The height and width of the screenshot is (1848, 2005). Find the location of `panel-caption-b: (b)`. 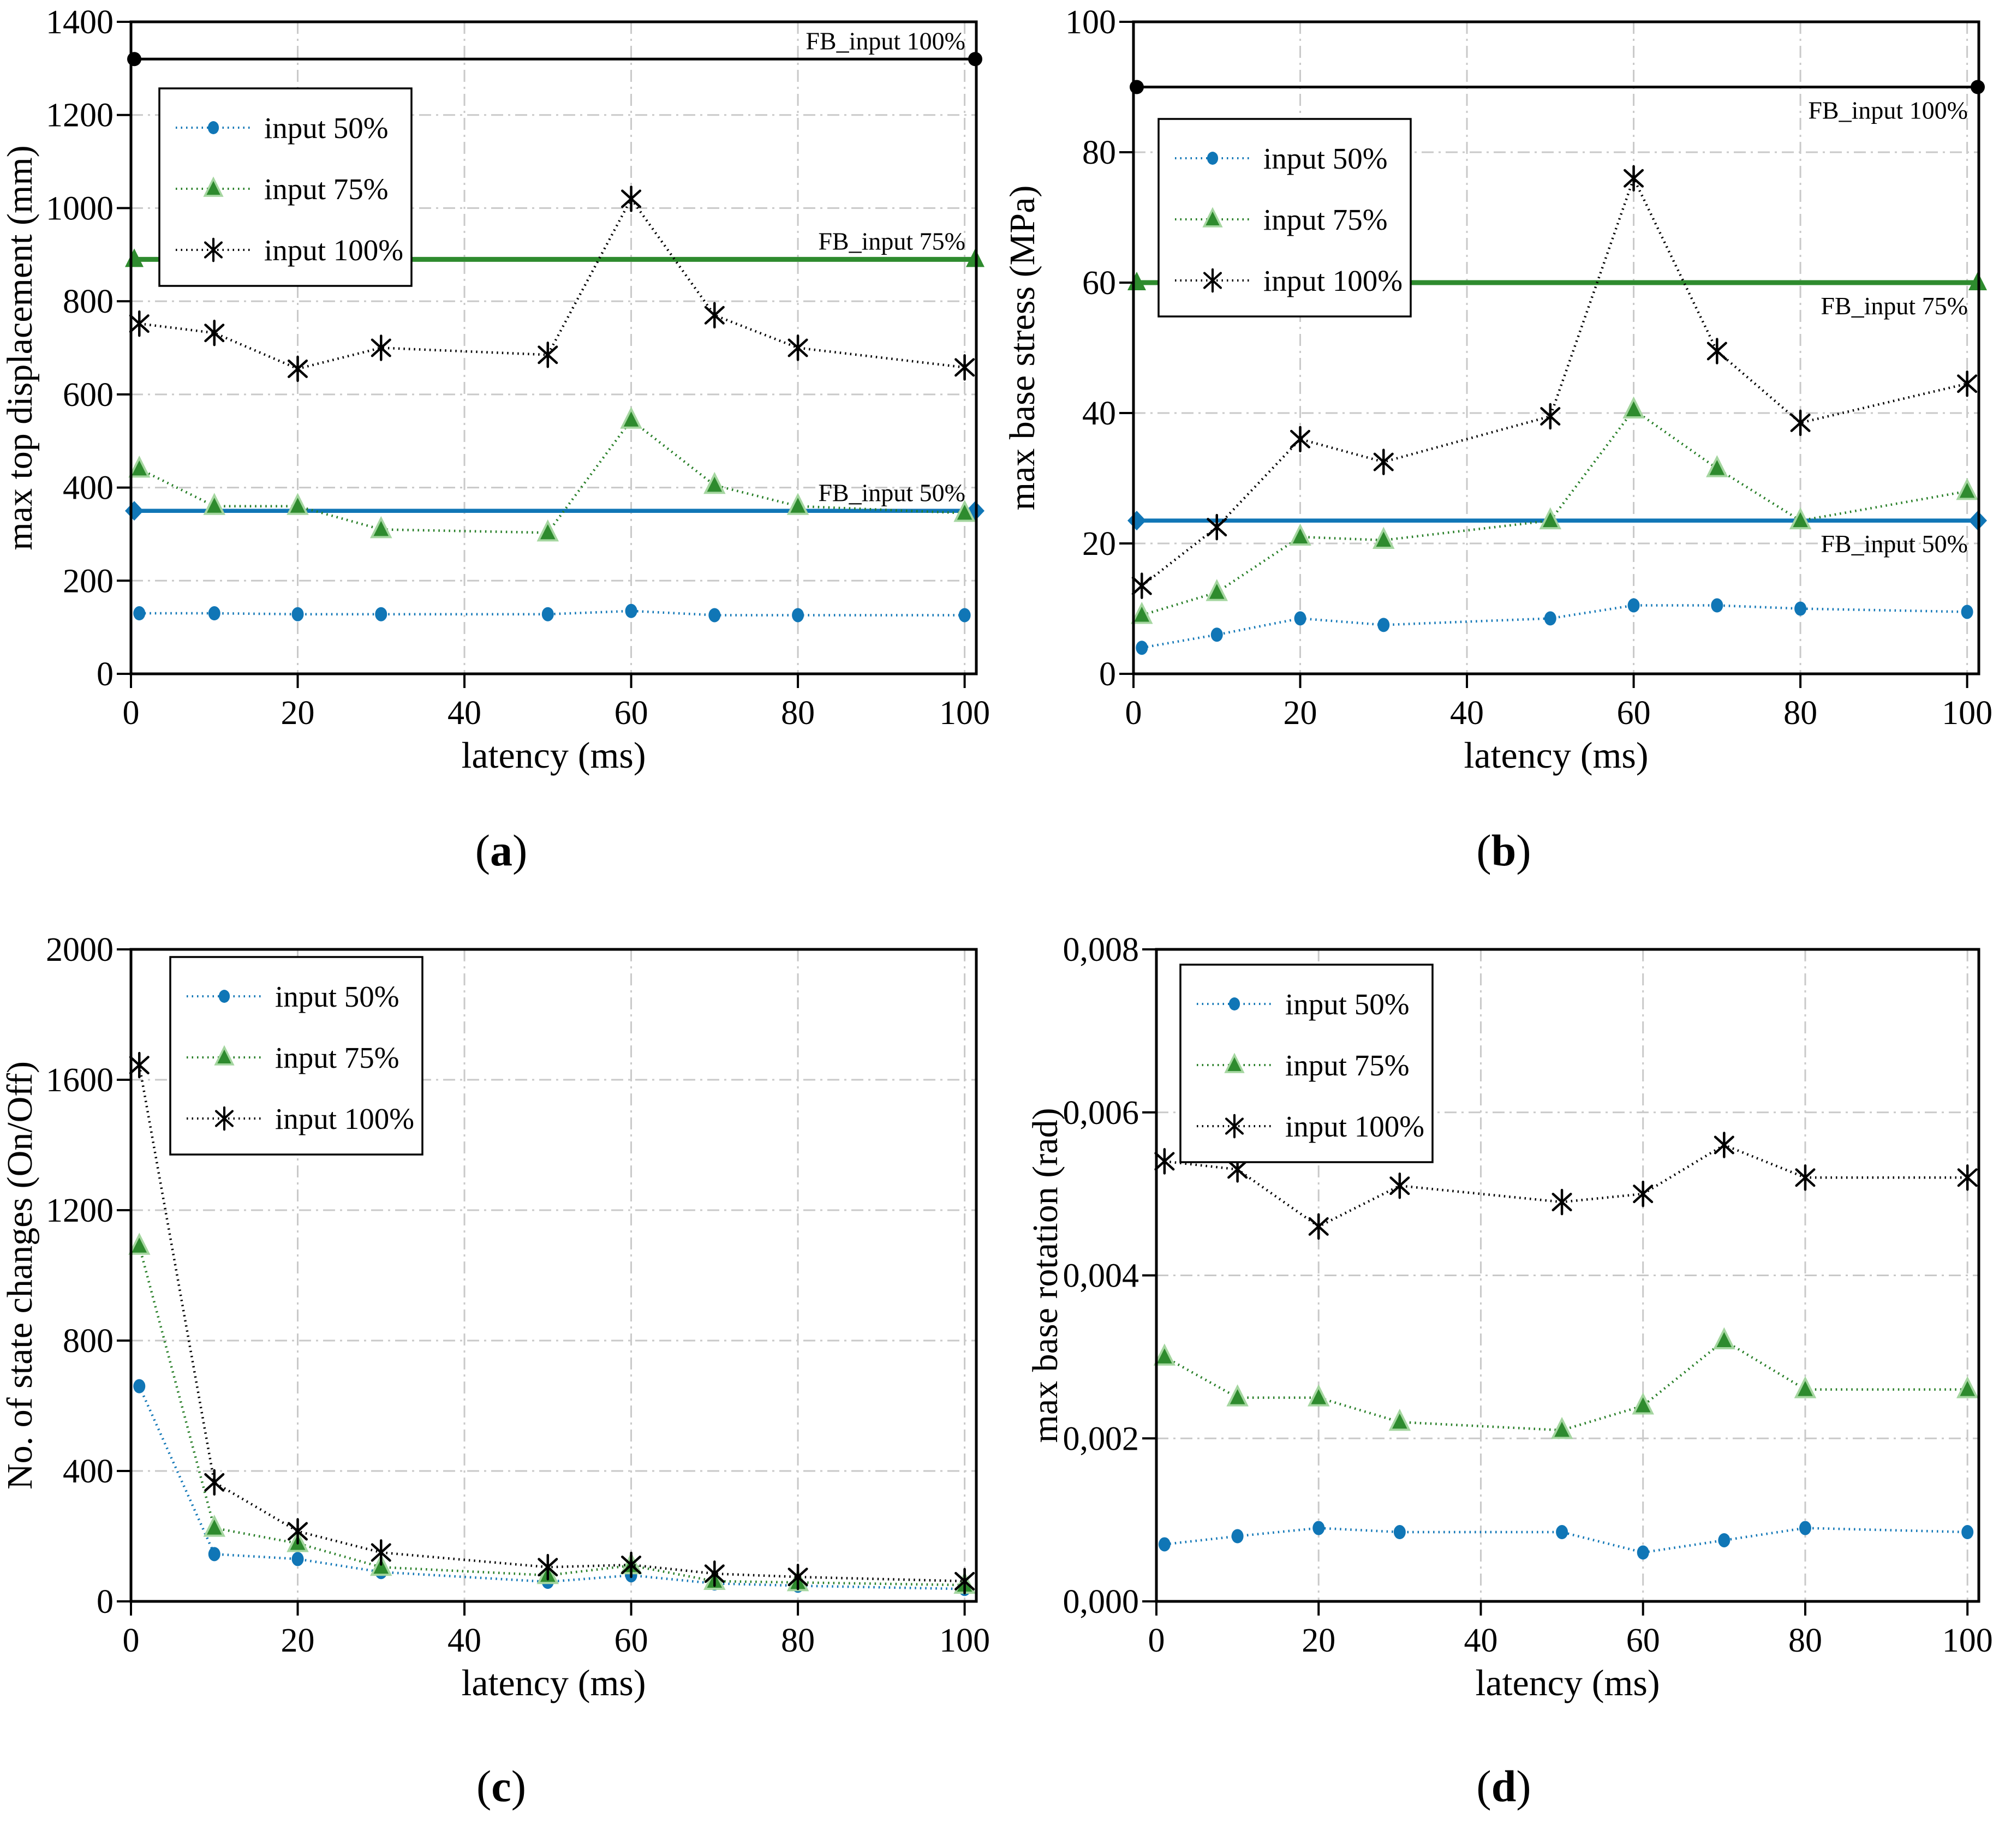

panel-caption-b: (b) is located at coordinates (1503, 850).